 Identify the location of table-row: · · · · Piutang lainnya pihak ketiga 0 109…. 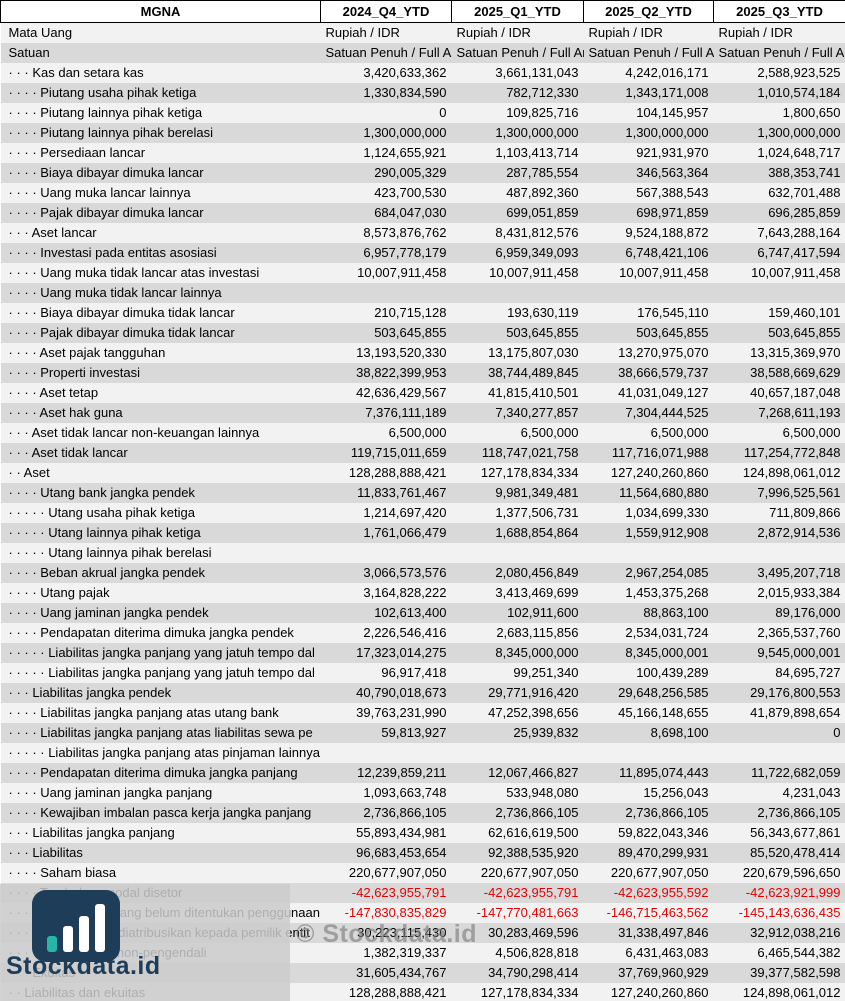
(422, 113).